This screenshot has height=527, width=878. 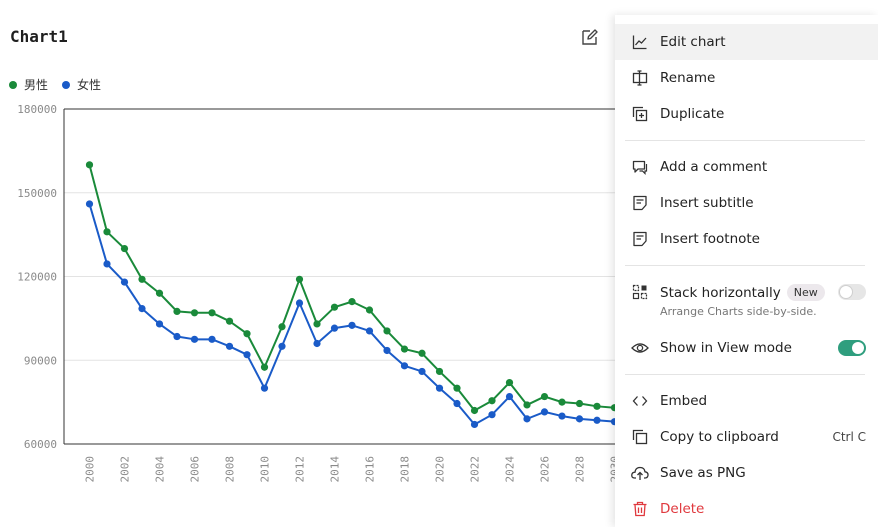 What do you see at coordinates (39, 36) in the screenshot?
I see `chart-title: Chart1` at bounding box center [39, 36].